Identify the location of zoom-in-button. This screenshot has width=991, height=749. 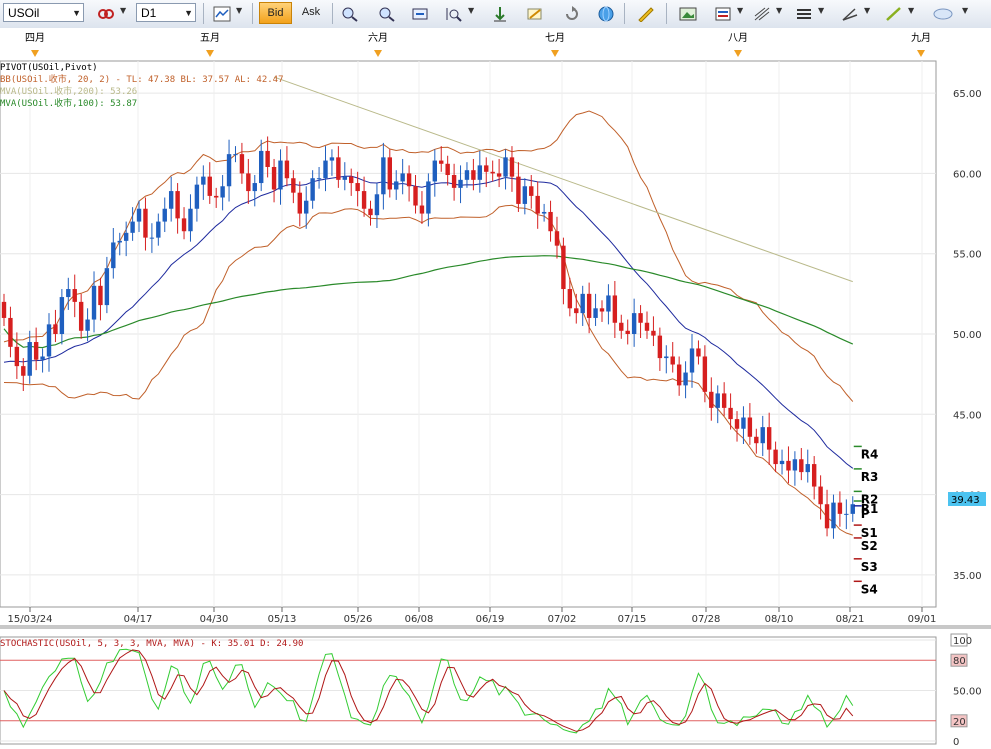
(350, 13).